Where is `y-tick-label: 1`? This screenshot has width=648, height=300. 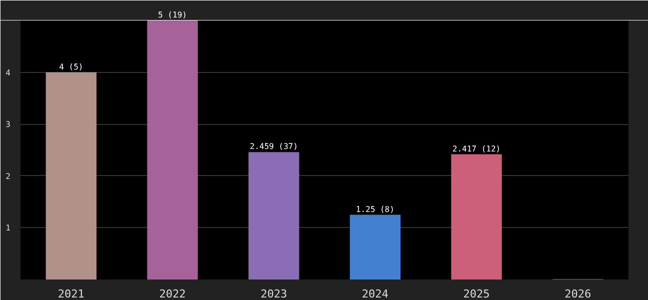
y-tick-label: 1 is located at coordinates (8, 228).